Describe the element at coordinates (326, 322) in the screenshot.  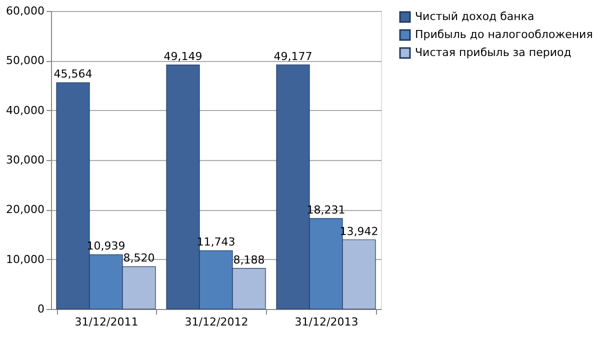
I see `x-tick-label: 31/12/2013` at that location.